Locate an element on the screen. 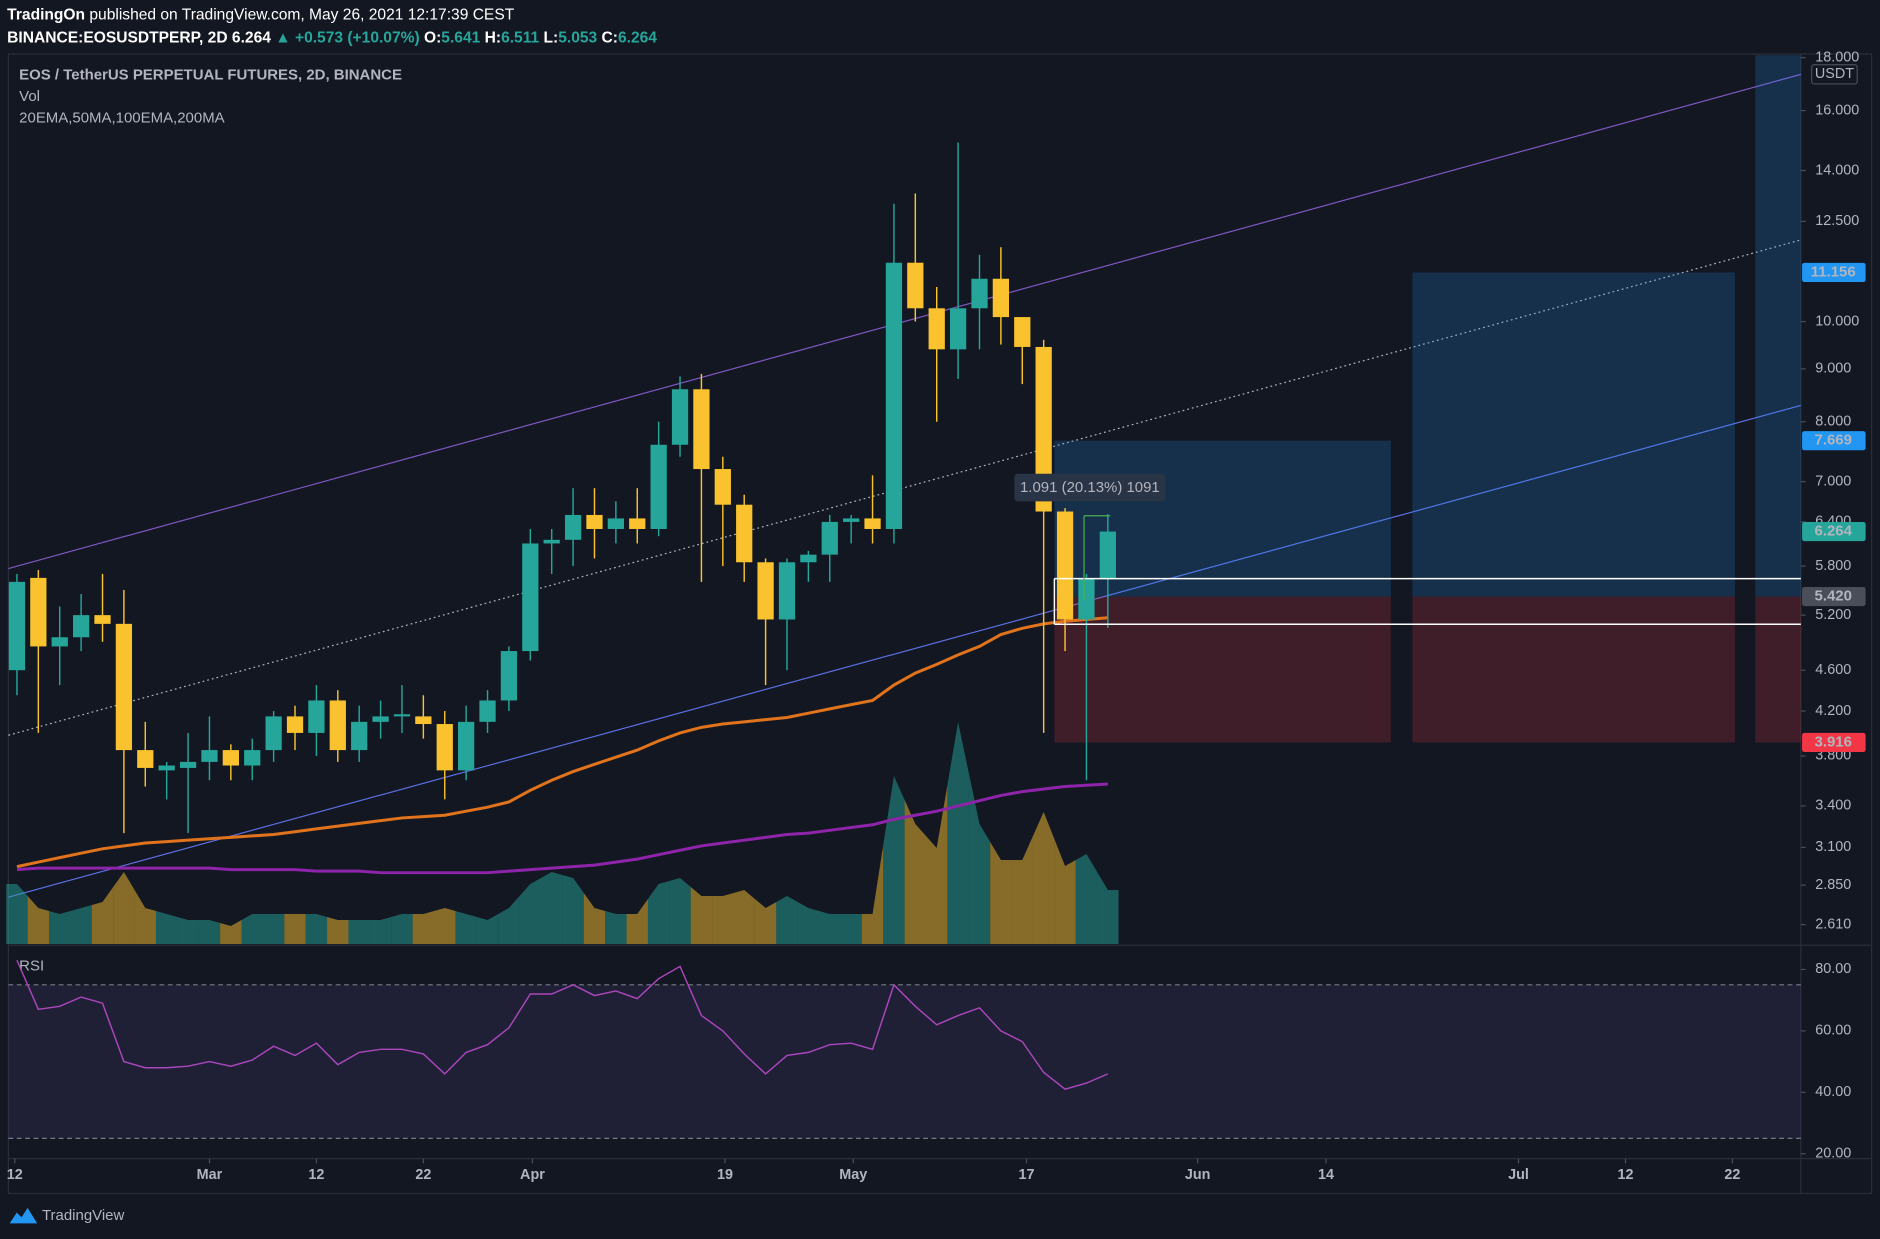 The image size is (1880, 1239). l-value: 5.053 is located at coordinates (577, 37).